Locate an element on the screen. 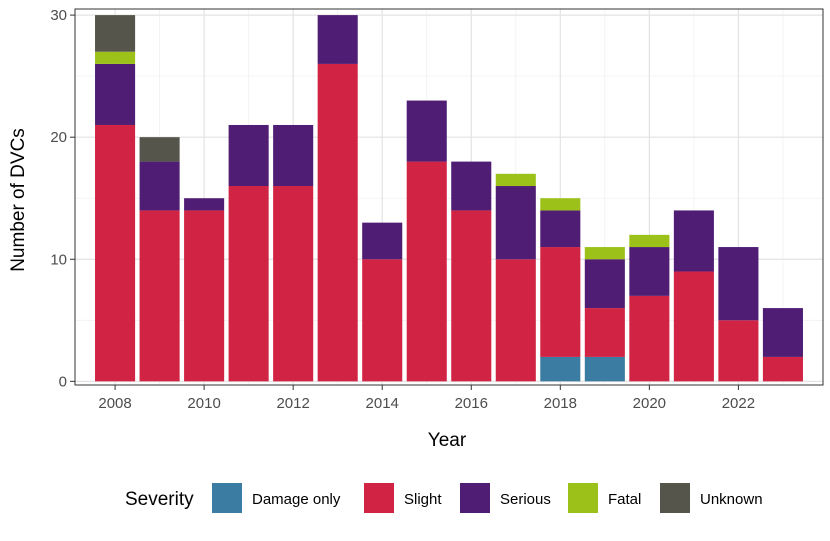 Image resolution: width=830 pixels, height=541 pixels. x-tick-label: 2022 is located at coordinates (738, 403).